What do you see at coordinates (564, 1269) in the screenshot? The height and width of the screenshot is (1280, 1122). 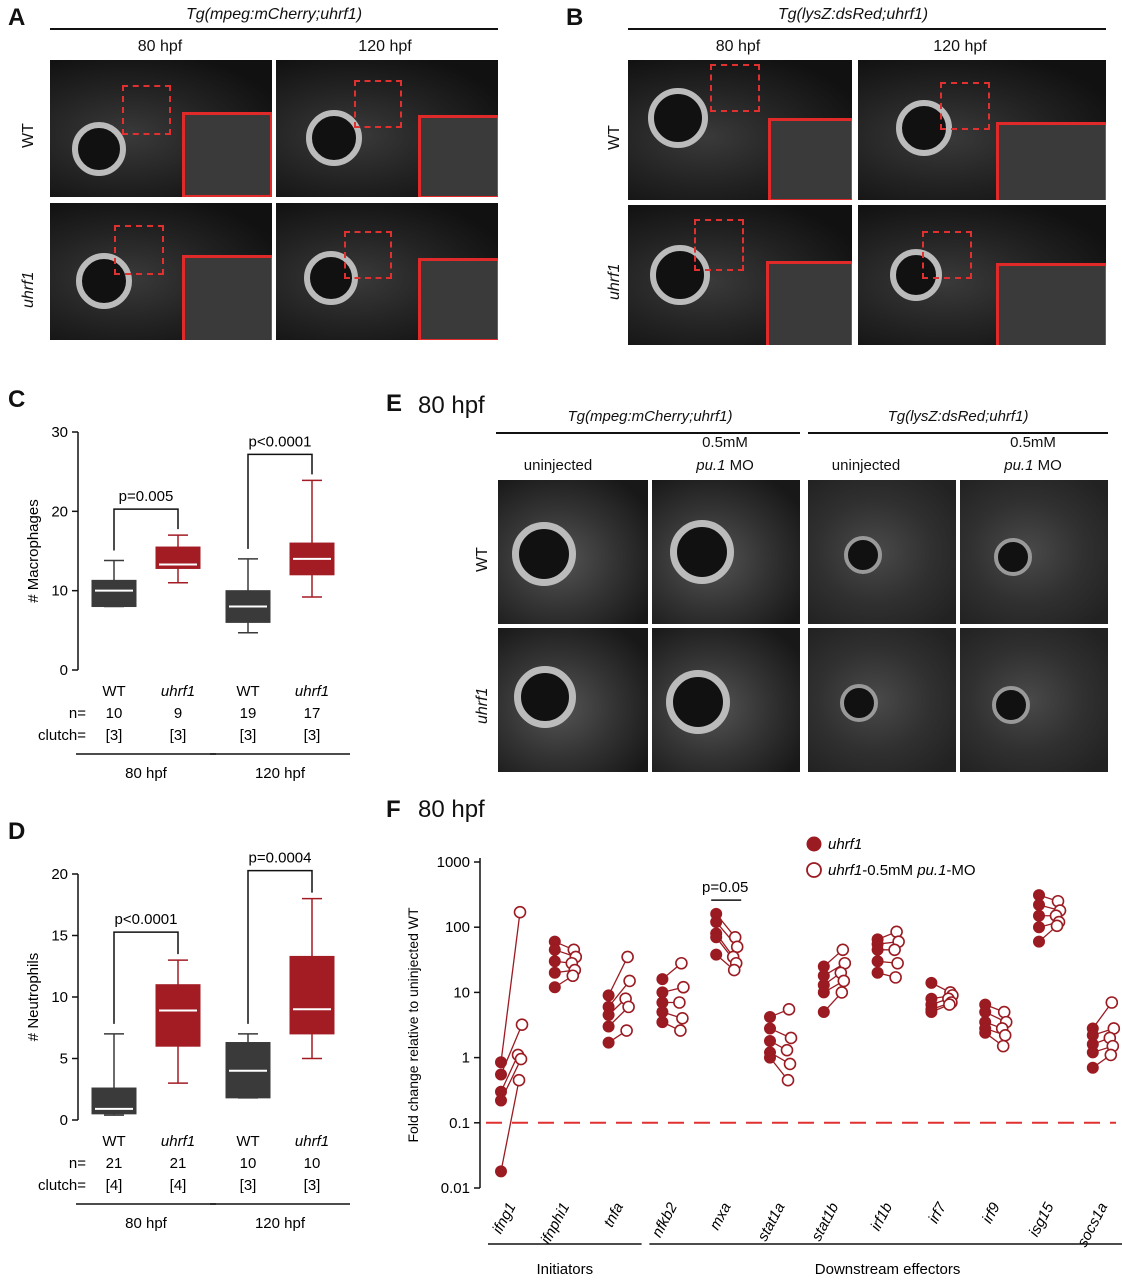 I see `category-group-label: Initiators` at bounding box center [564, 1269].